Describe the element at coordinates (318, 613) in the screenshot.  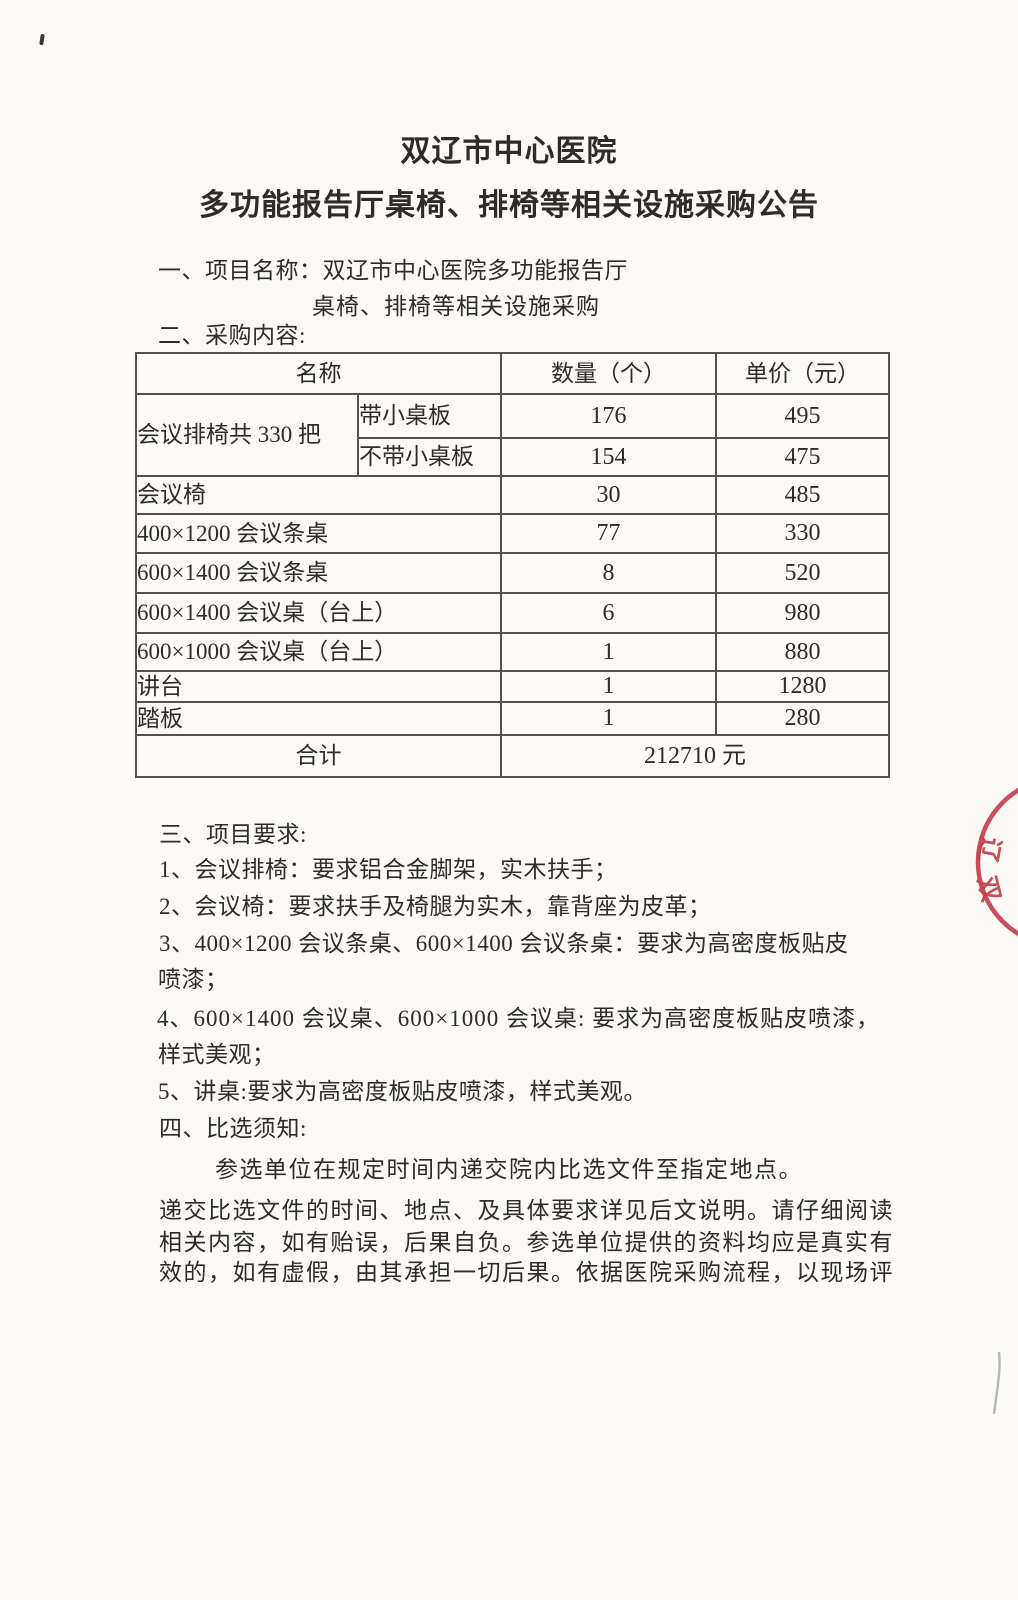
I see `item-name-cell: 600×1400 会议桌（台上）` at that location.